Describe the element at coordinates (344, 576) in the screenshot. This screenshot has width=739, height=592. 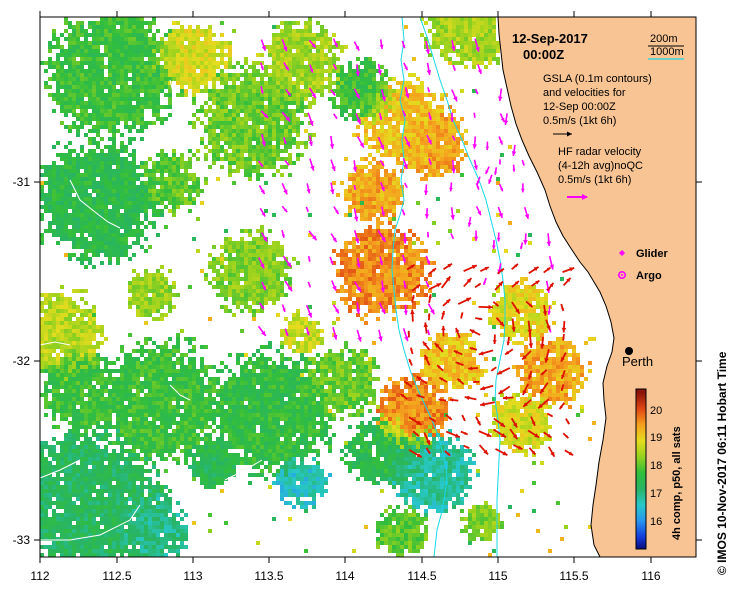
I see `x-tick-label: 114` at that location.